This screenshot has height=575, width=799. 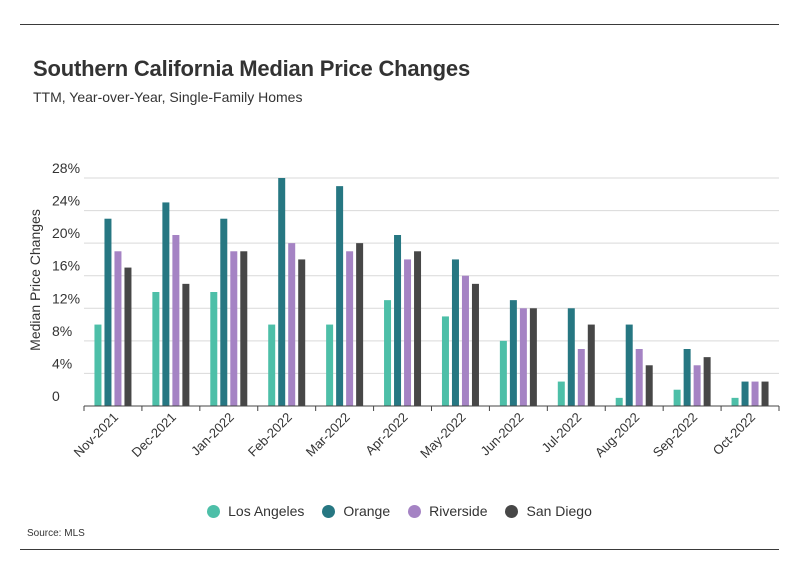 I want to click on x-tick-label: Jan-2022, so click(x=212, y=434).